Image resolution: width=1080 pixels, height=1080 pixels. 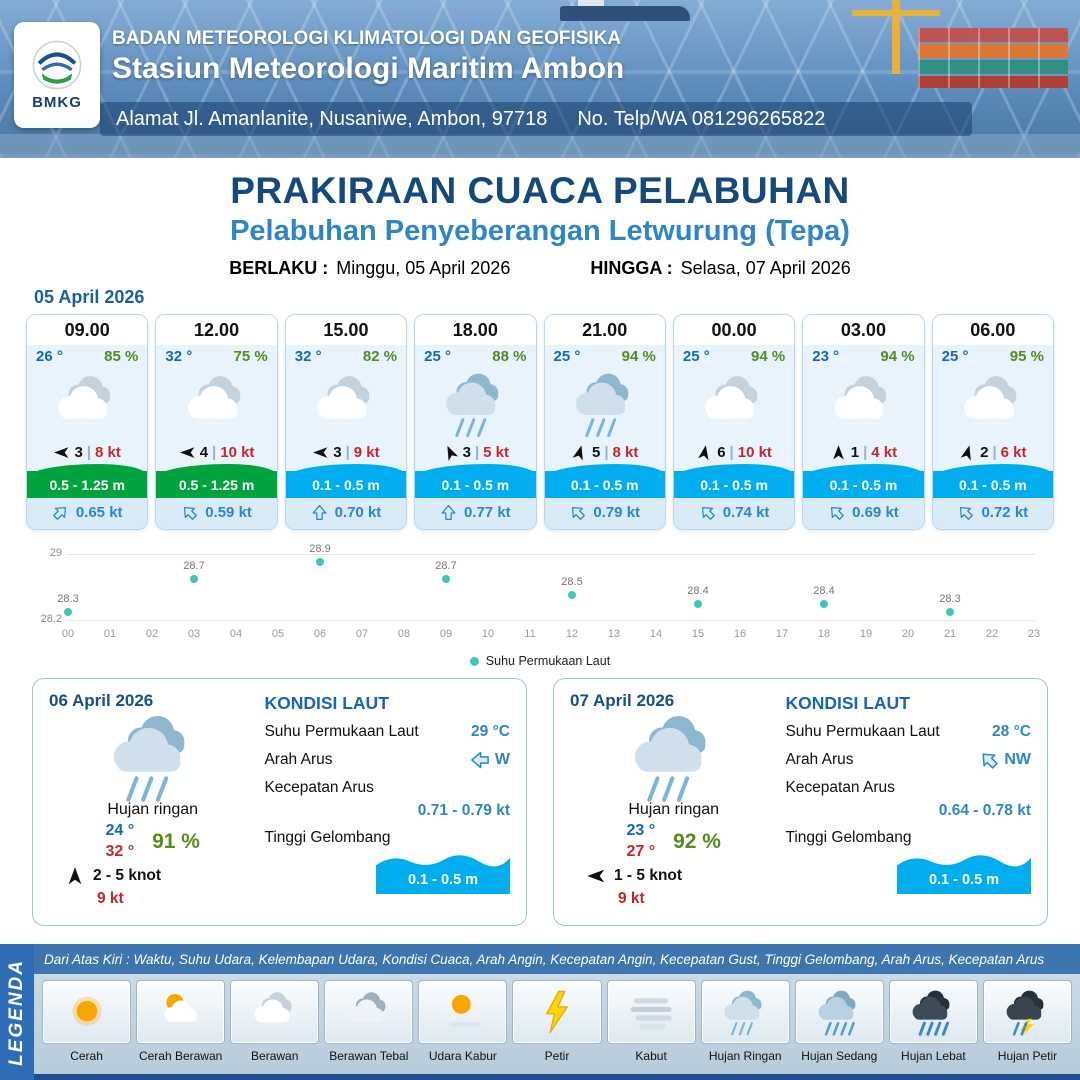 What do you see at coordinates (57, 75) in the screenshot?
I see `bmkg-logo: BMKG` at bounding box center [57, 75].